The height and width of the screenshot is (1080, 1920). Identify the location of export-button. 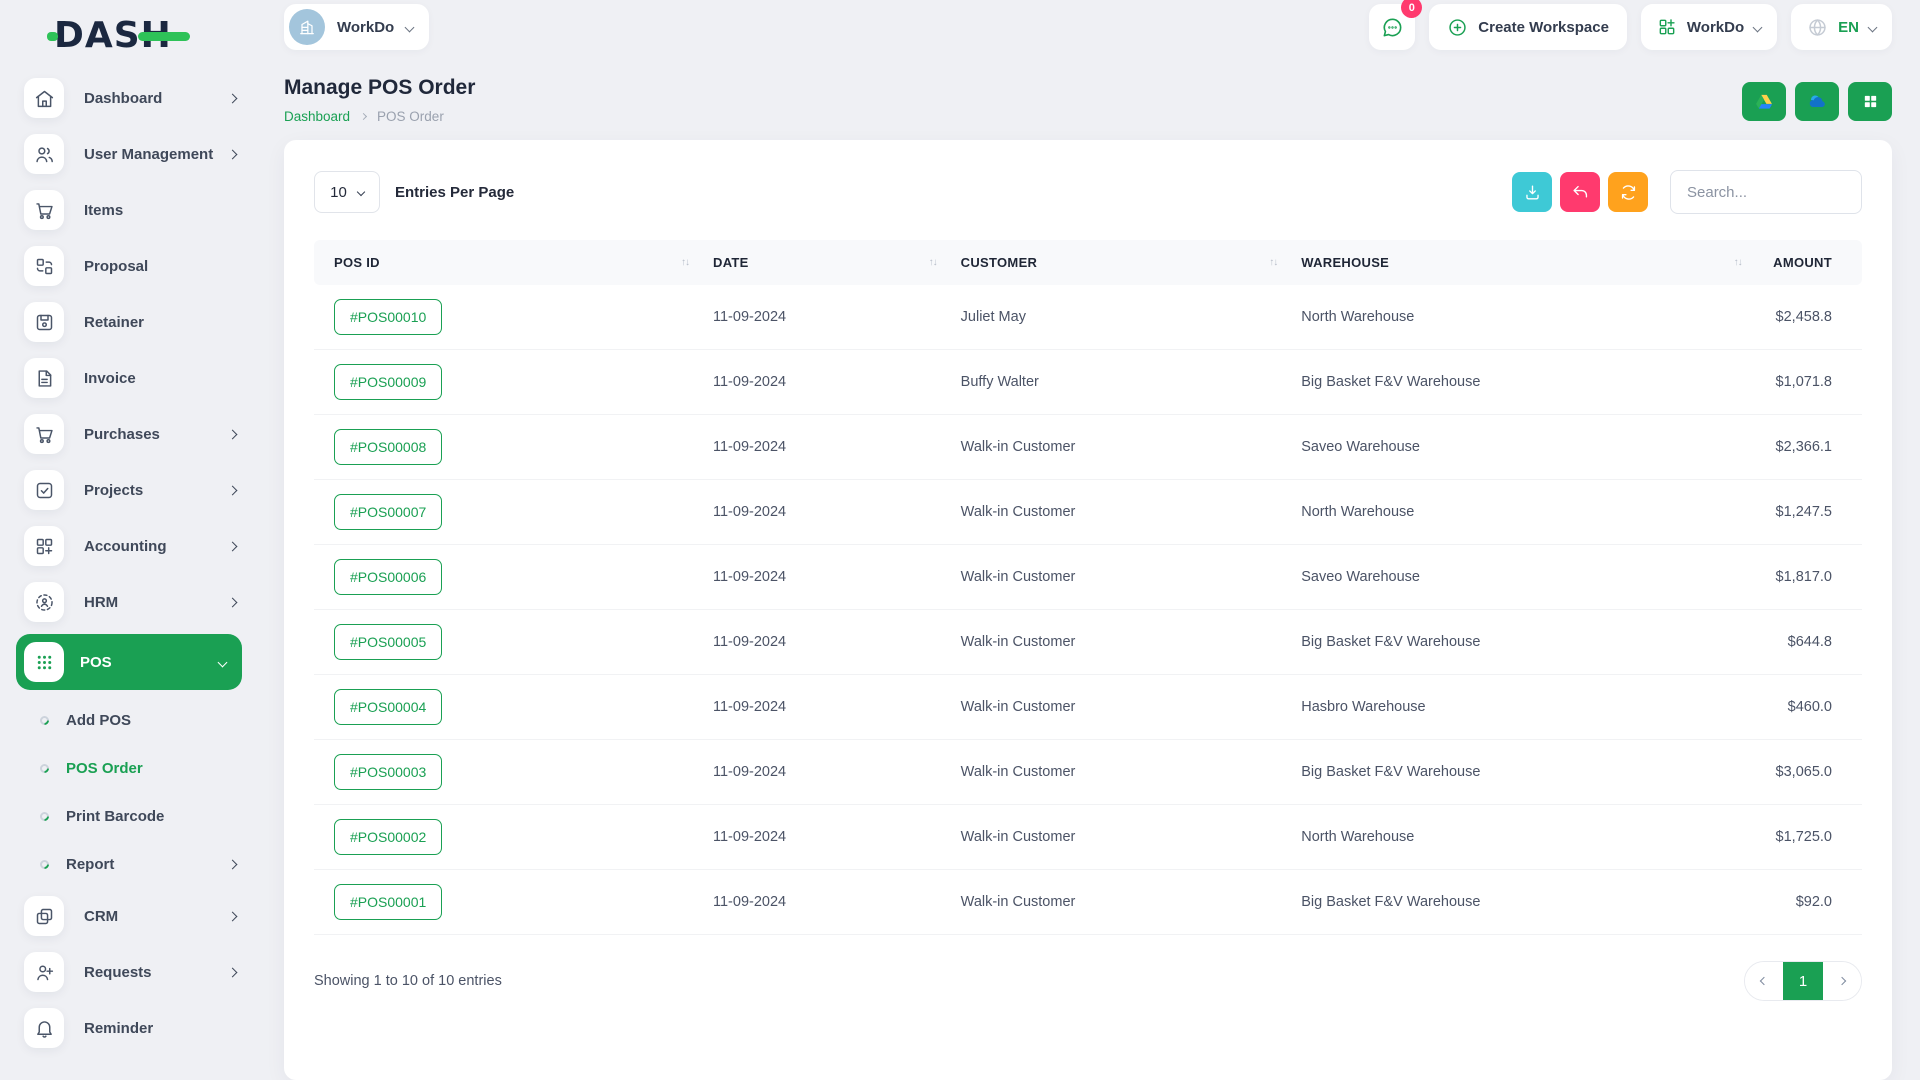
(1532, 192).